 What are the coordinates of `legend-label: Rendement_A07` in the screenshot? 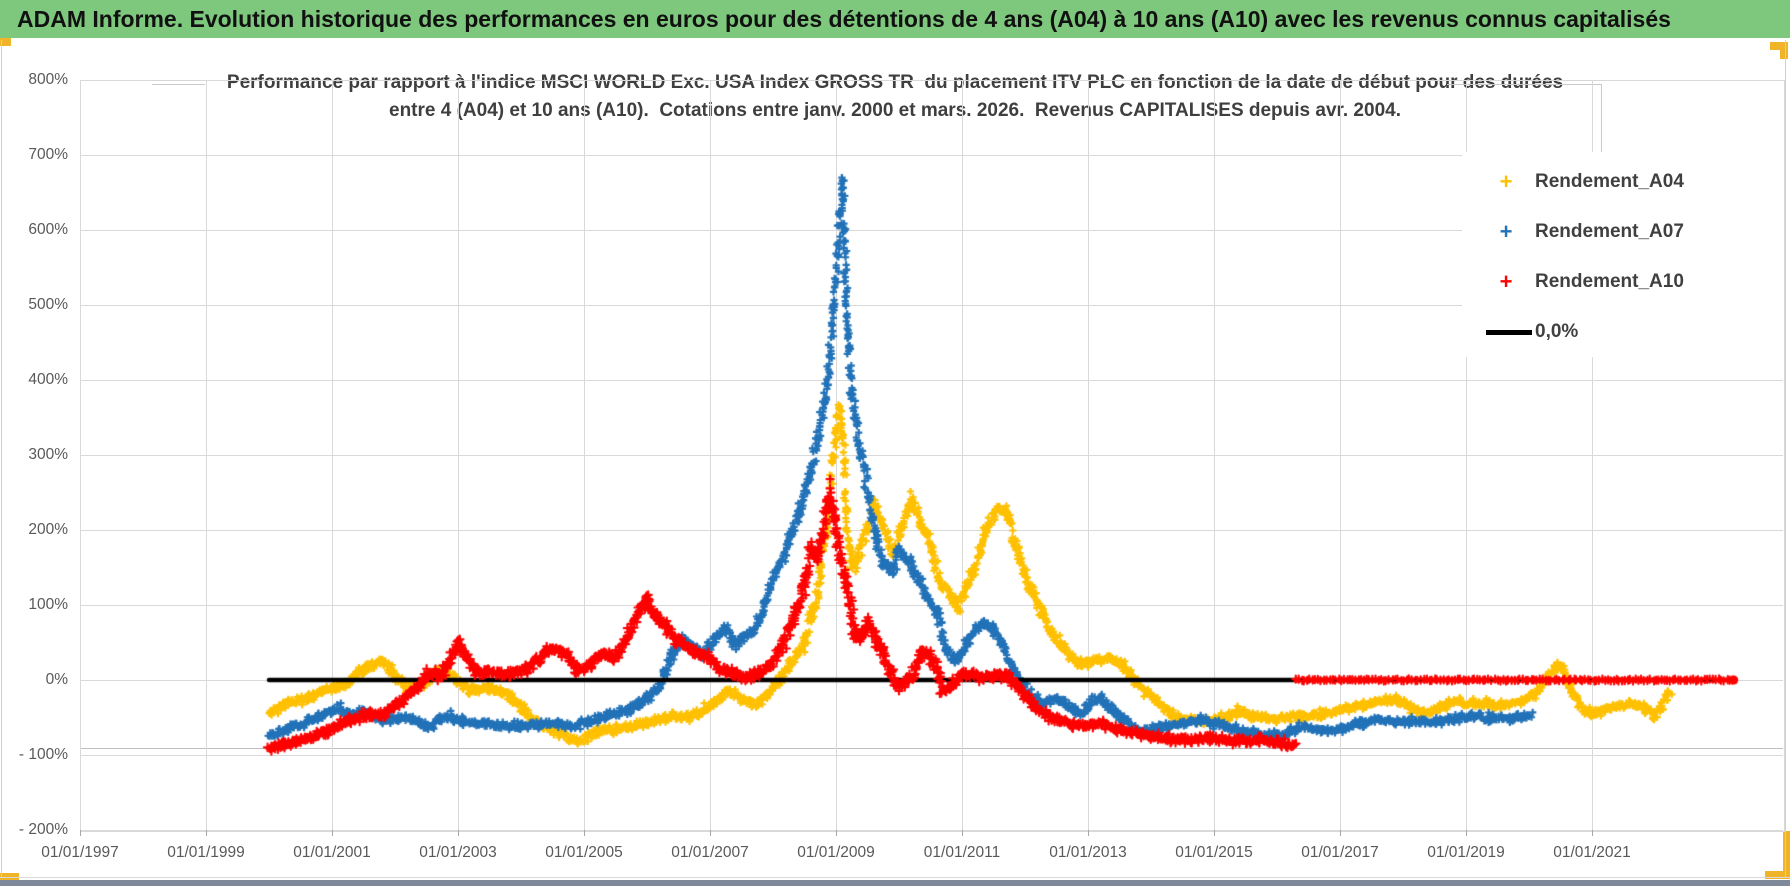 It's located at (1609, 231).